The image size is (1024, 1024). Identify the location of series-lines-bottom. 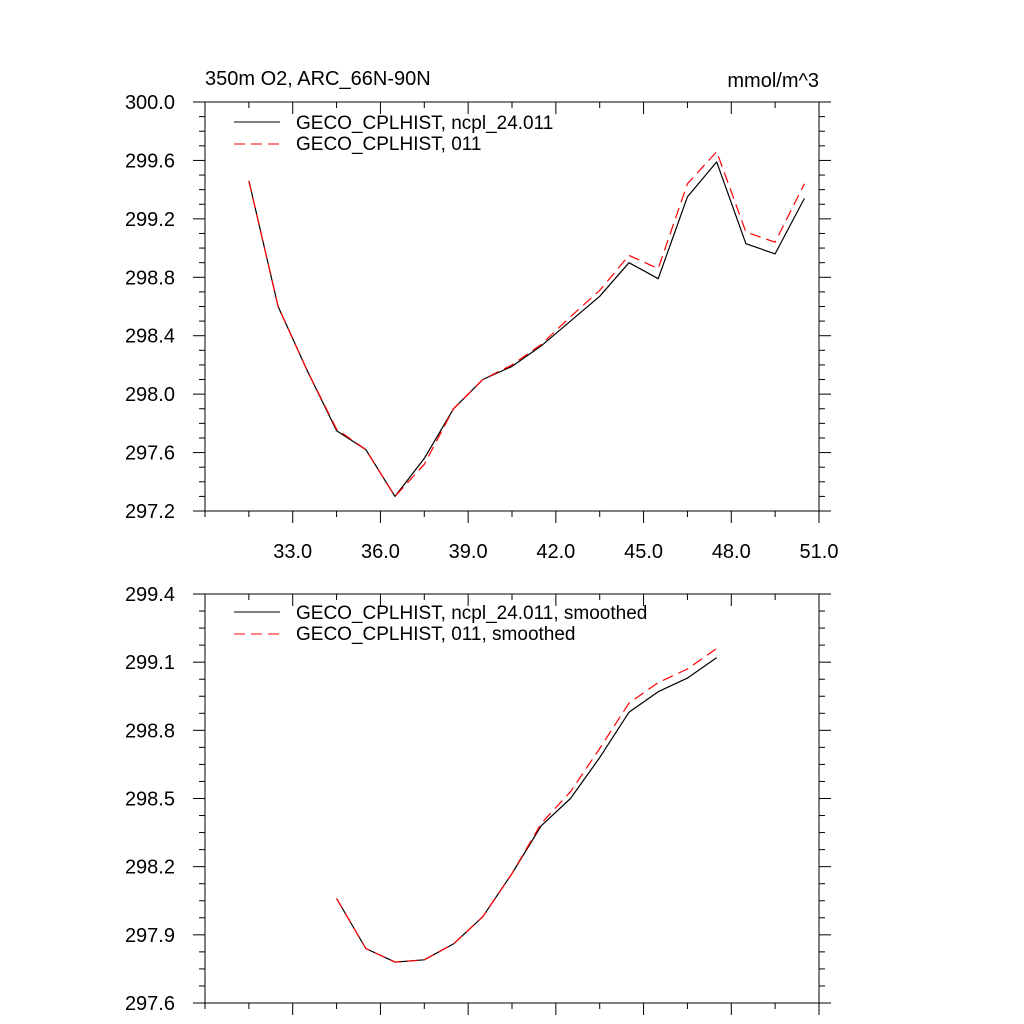
(527, 805).